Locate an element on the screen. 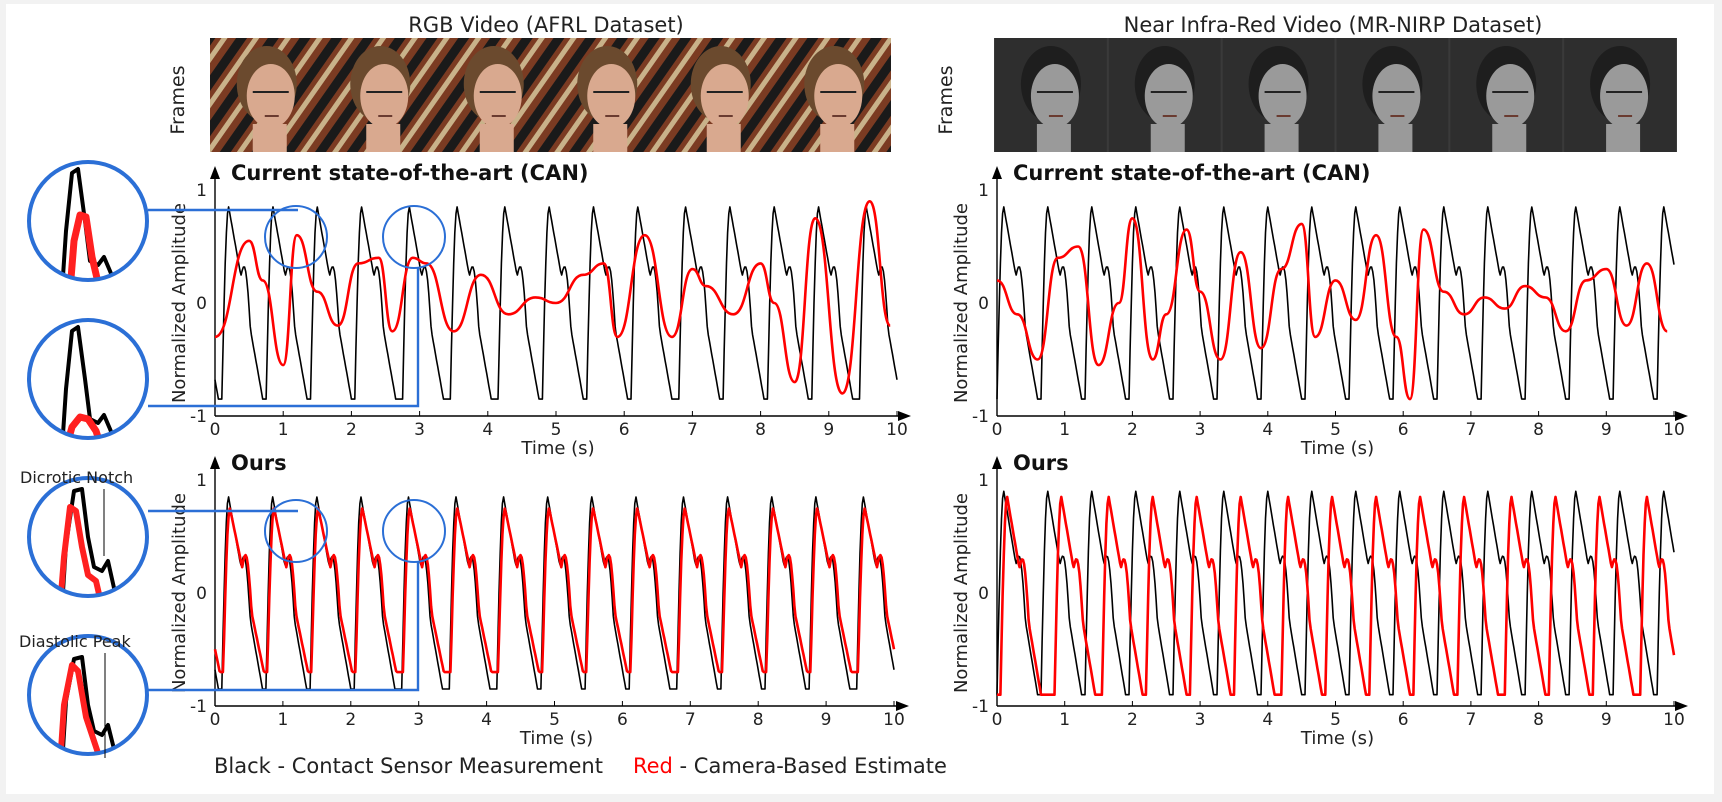 This screenshot has height=802, width=1722. left-column-title: RGB Video (AFRL Dataset) is located at coordinates (546, 25).